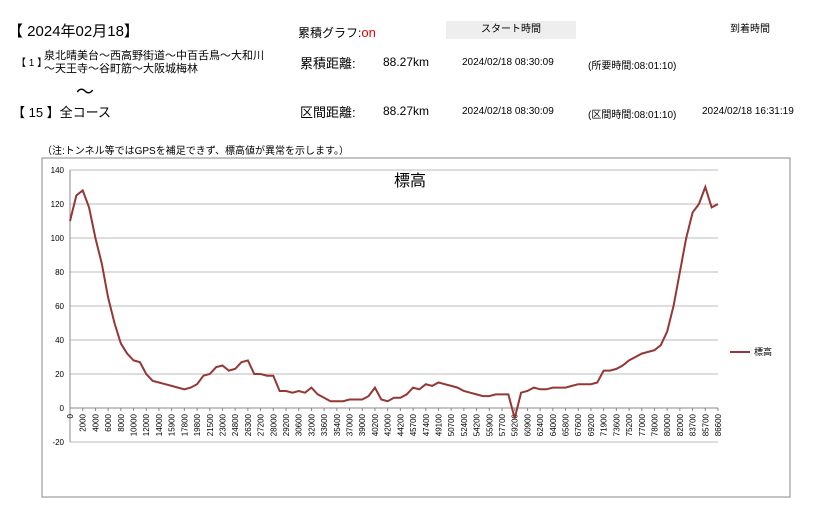 This screenshot has height=514, width=818. Describe the element at coordinates (195, 151) in the screenshot. I see `note: （注:トンネル等ではGPSを補足できず、標高値が異常を示します。）` at that location.